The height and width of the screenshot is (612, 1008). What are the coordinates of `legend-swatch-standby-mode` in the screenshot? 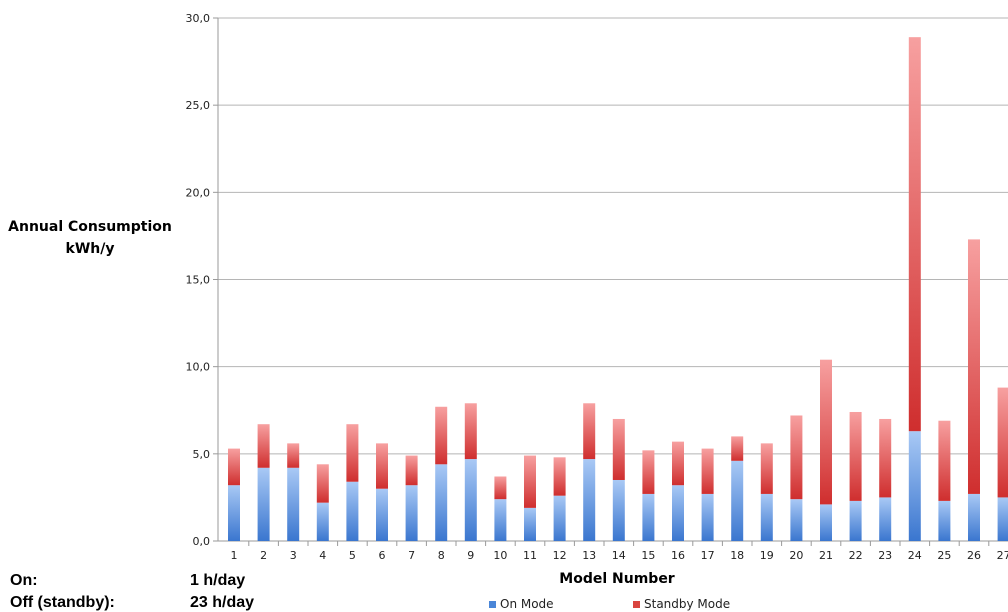 It's located at (636, 604).